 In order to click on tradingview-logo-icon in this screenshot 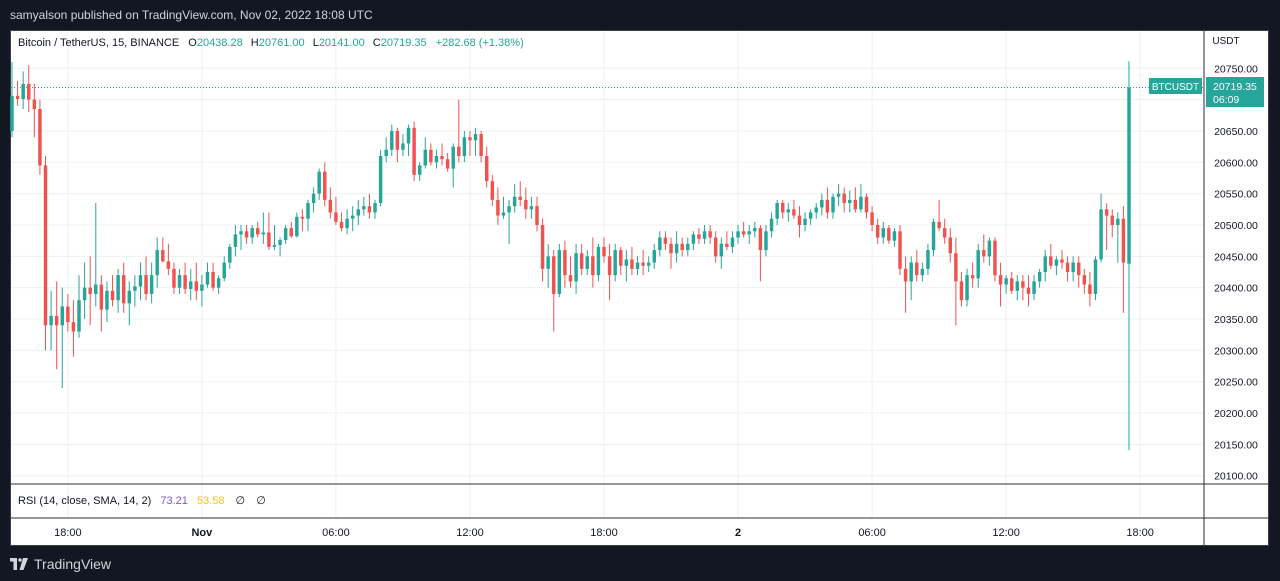, I will do `click(19, 564)`.